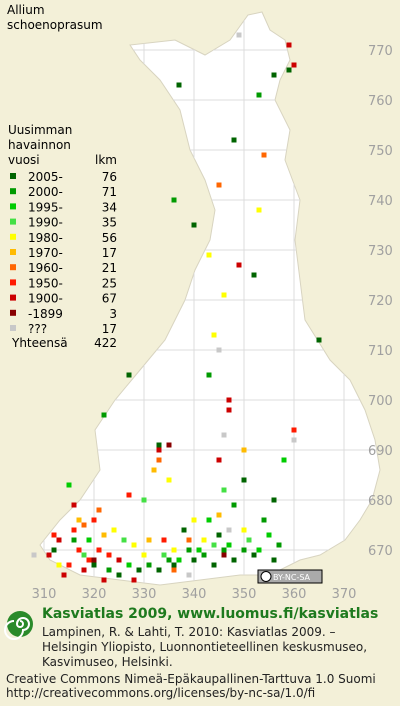 Image resolution: width=400 pixels, height=706 pixels. Describe the element at coordinates (94, 594) in the screenshot. I see `x-tick-label: 320` at that location.